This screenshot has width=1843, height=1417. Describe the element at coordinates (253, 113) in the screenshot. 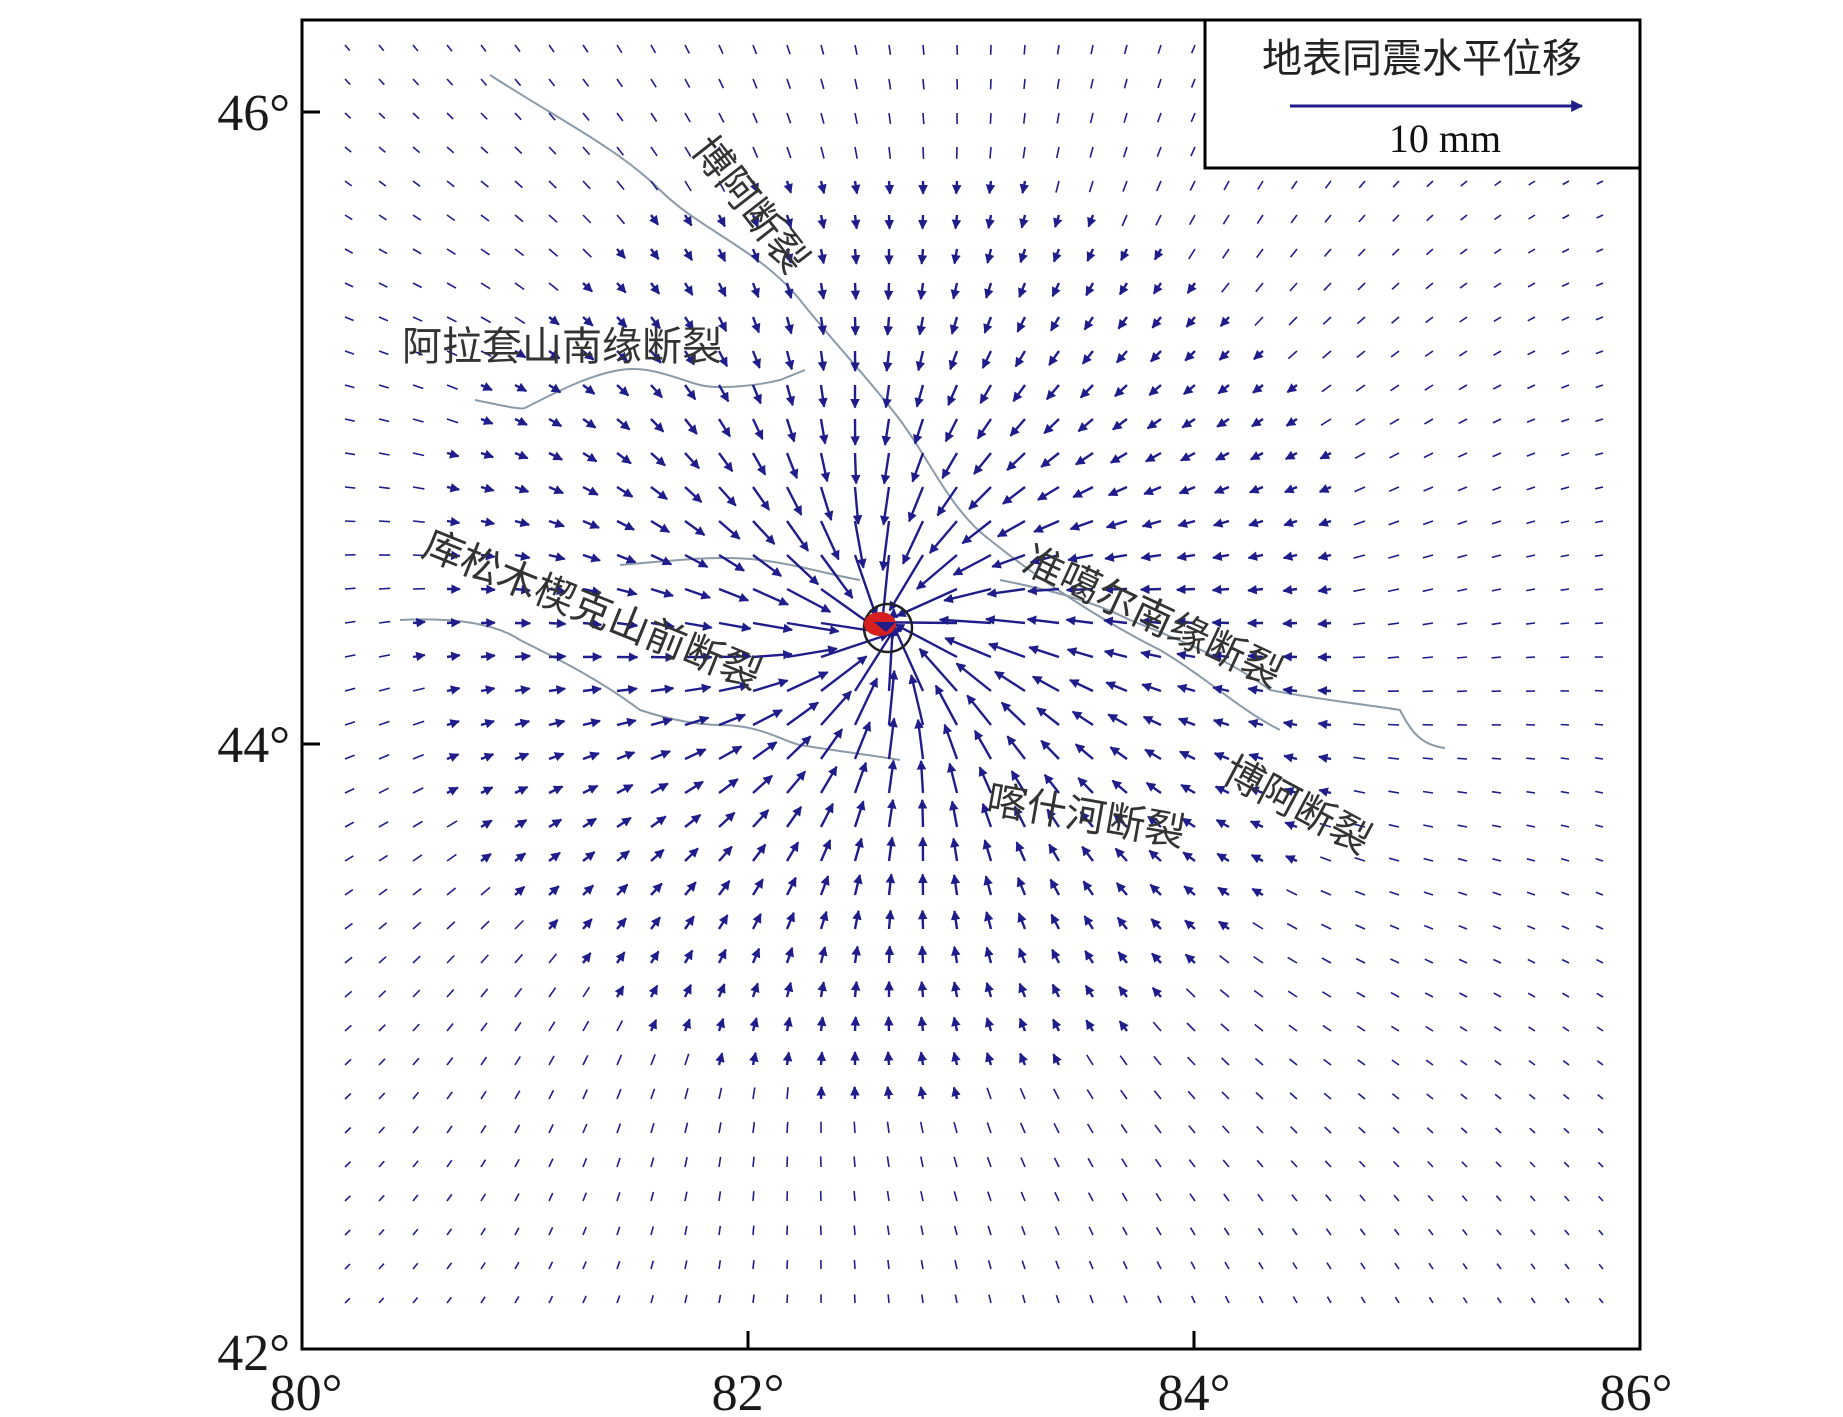

I see `y-tick-46: 46°` at that location.